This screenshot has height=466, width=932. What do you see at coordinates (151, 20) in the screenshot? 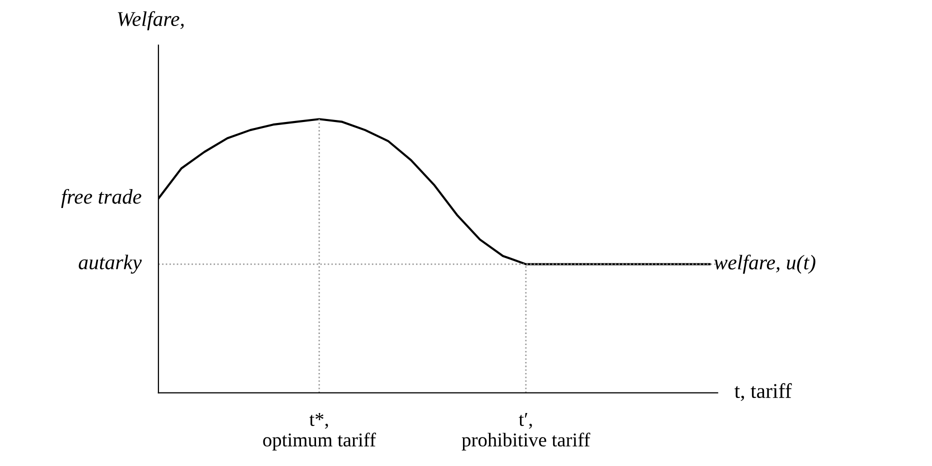
I see `y-axis-title: Welfare,` at bounding box center [151, 20].